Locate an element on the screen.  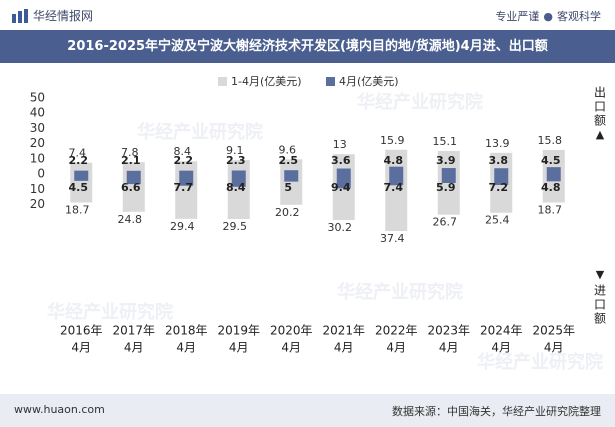
data-label-monthly-export: 3.8 is located at coordinates (499, 160).